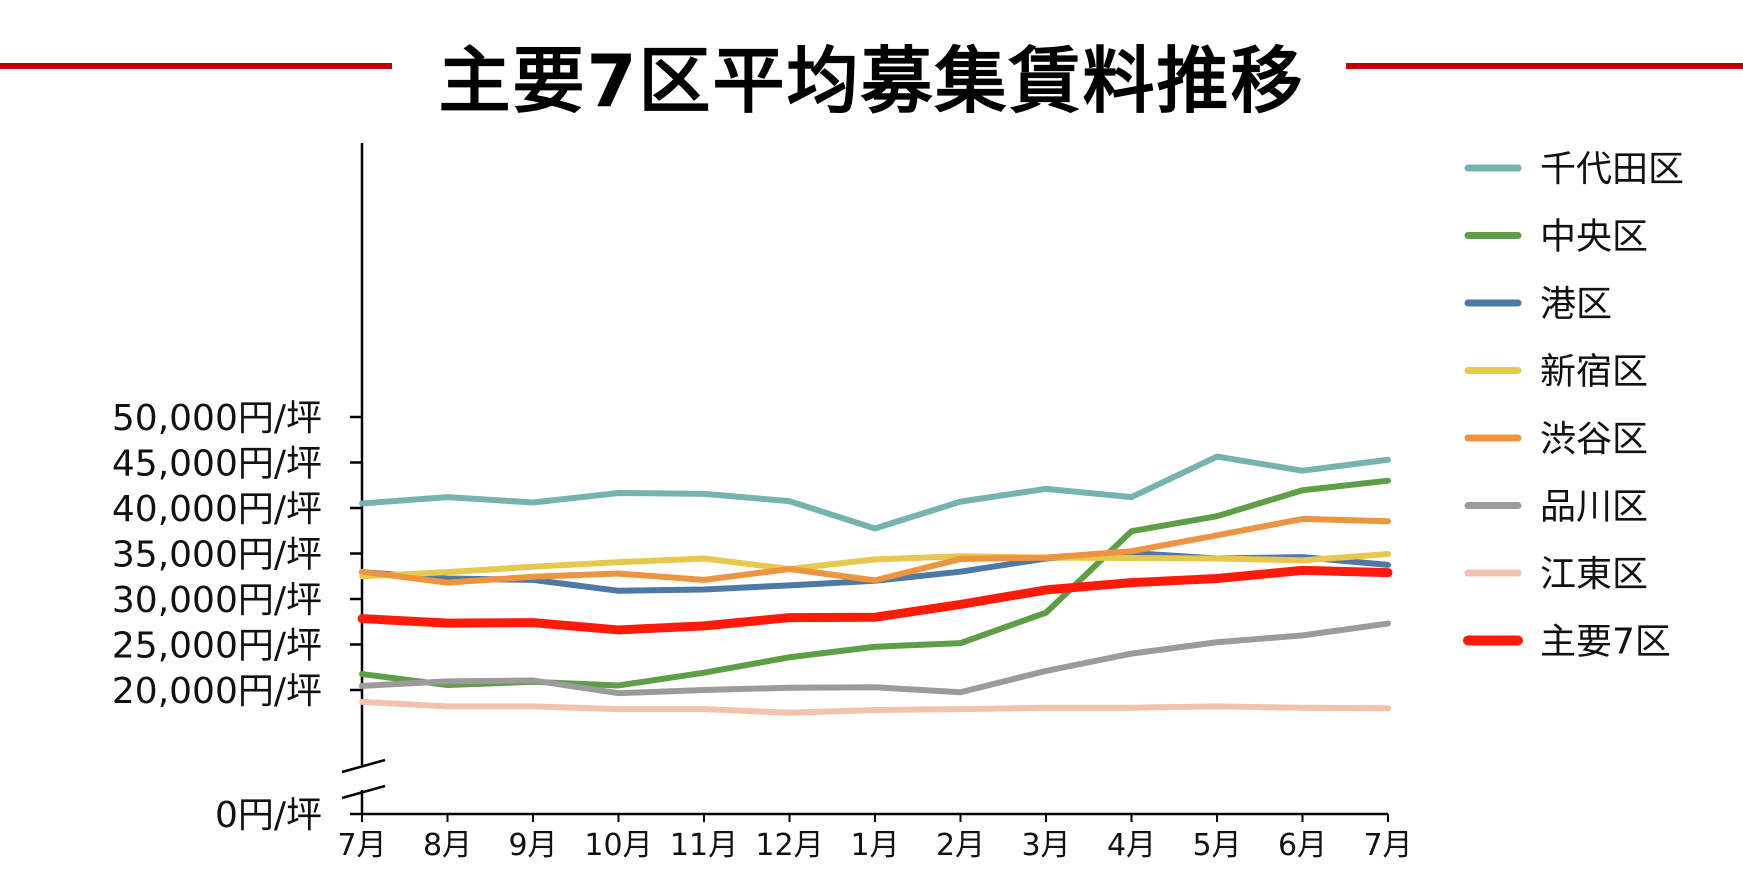 The height and width of the screenshot is (884, 1743). I want to click on x-tick-label: 1月, so click(874, 845).